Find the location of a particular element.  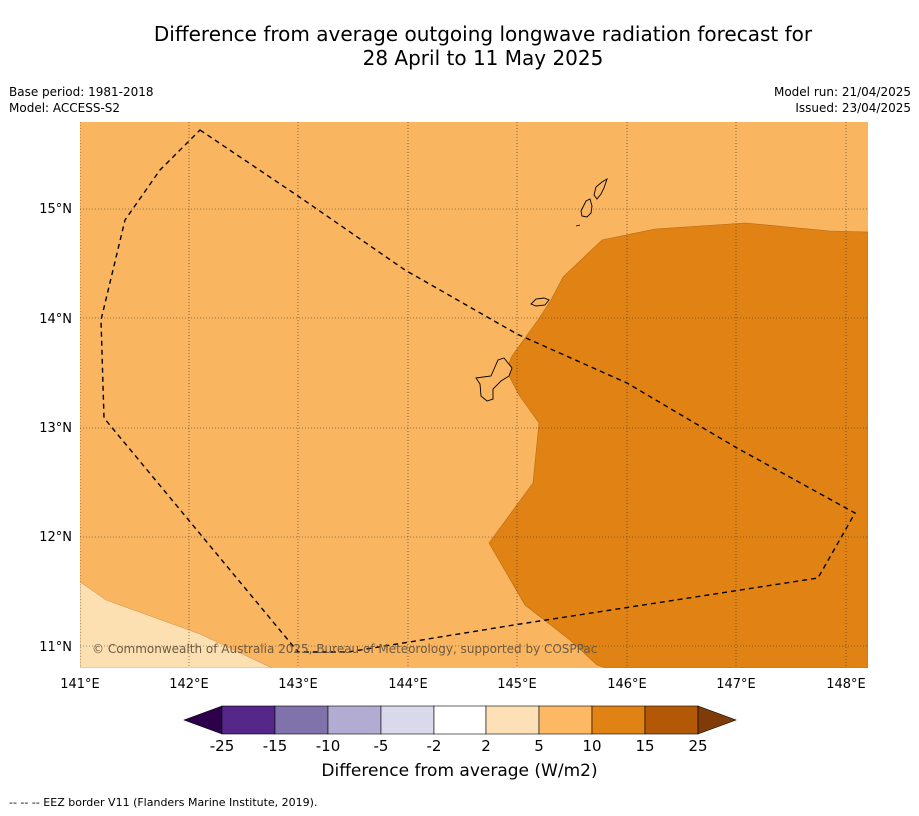

colorbar-tick: -10 is located at coordinates (328, 746).